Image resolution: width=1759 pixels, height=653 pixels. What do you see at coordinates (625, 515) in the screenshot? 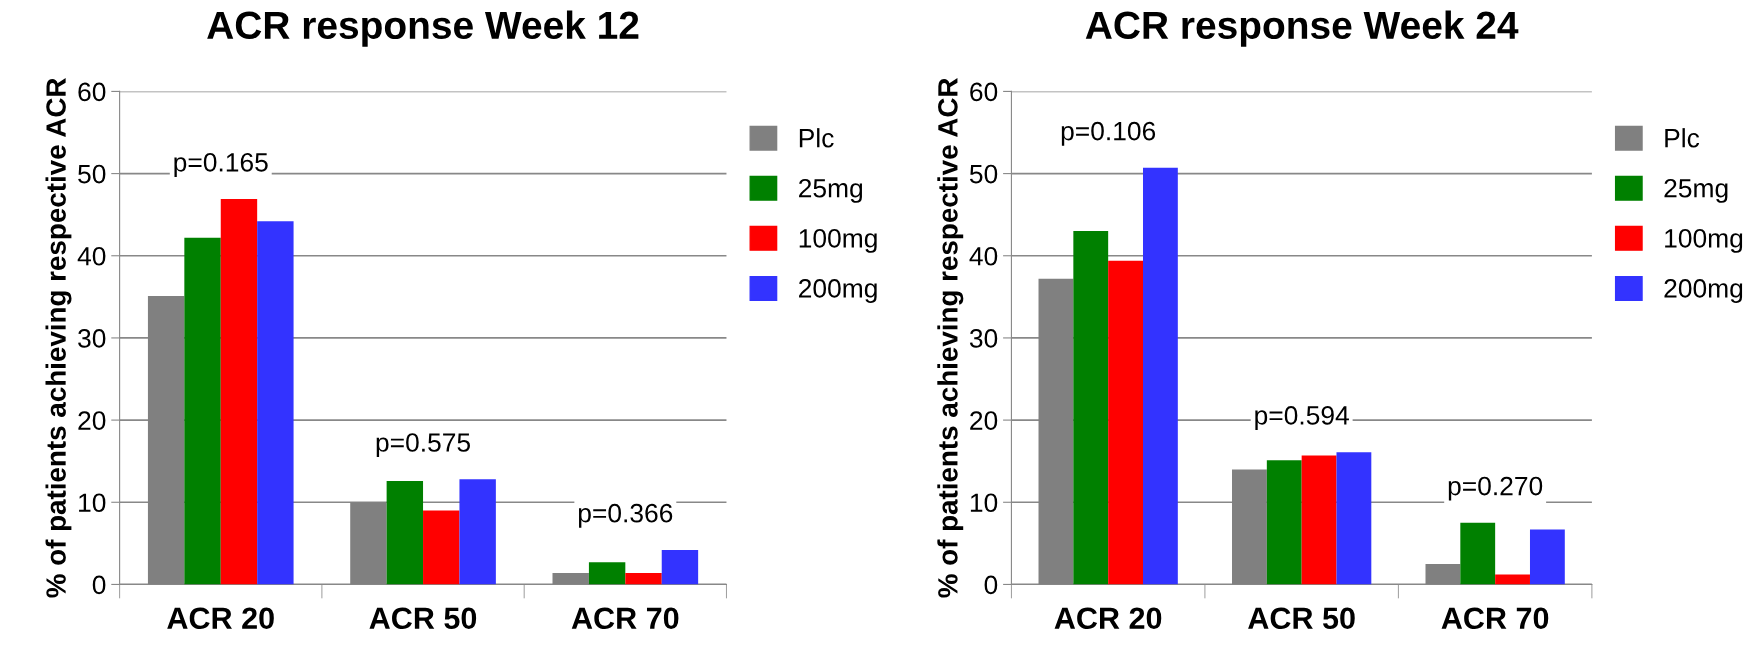
I see `annotation: p=0.366` at bounding box center [625, 515].